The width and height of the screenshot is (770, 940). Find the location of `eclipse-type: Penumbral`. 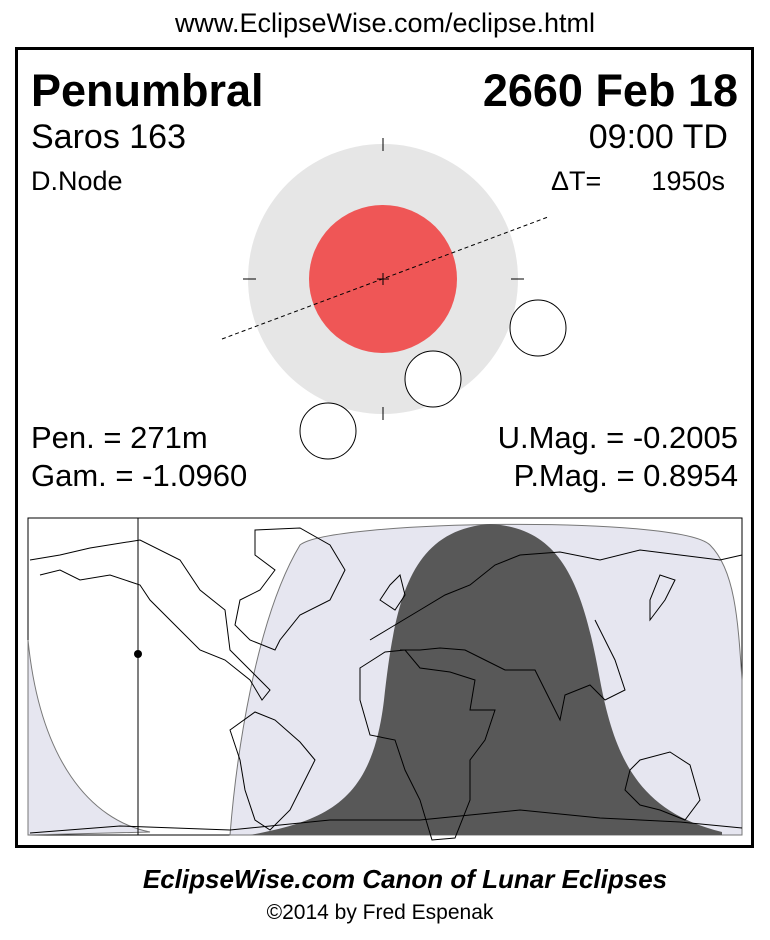

eclipse-type: Penumbral is located at coordinates (147, 90).